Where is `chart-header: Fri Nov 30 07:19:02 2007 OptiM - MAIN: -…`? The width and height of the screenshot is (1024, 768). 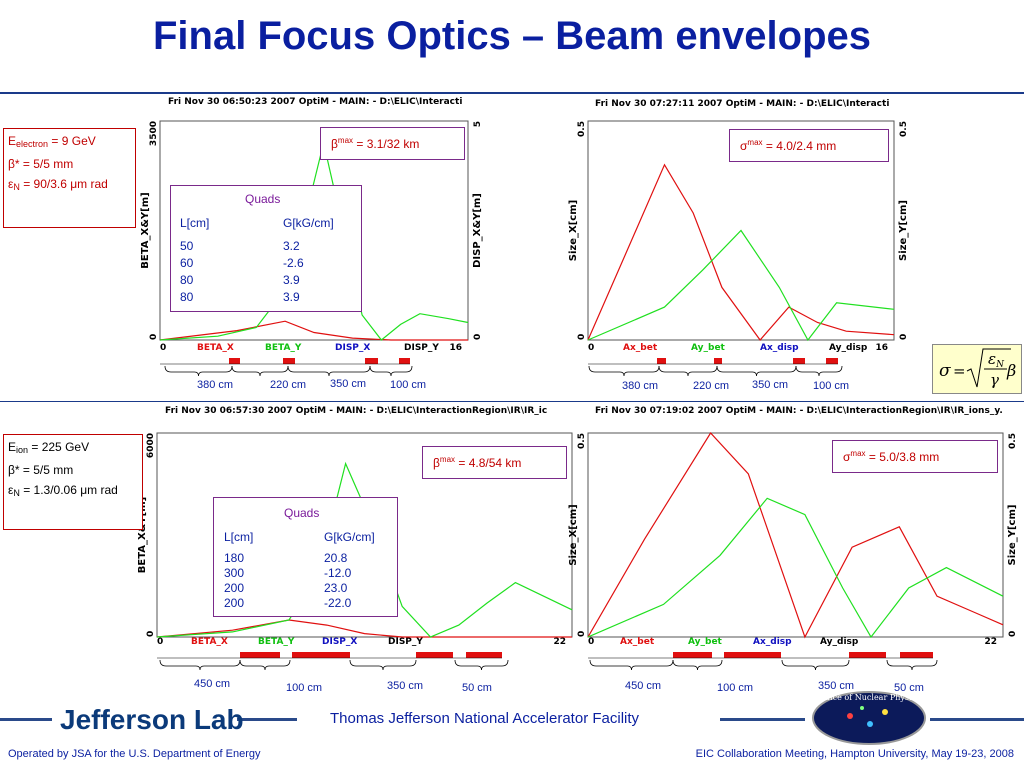
chart-header: Fri Nov 30 07:19:02 2007 OptiM - MAIN: -… is located at coordinates (799, 411).